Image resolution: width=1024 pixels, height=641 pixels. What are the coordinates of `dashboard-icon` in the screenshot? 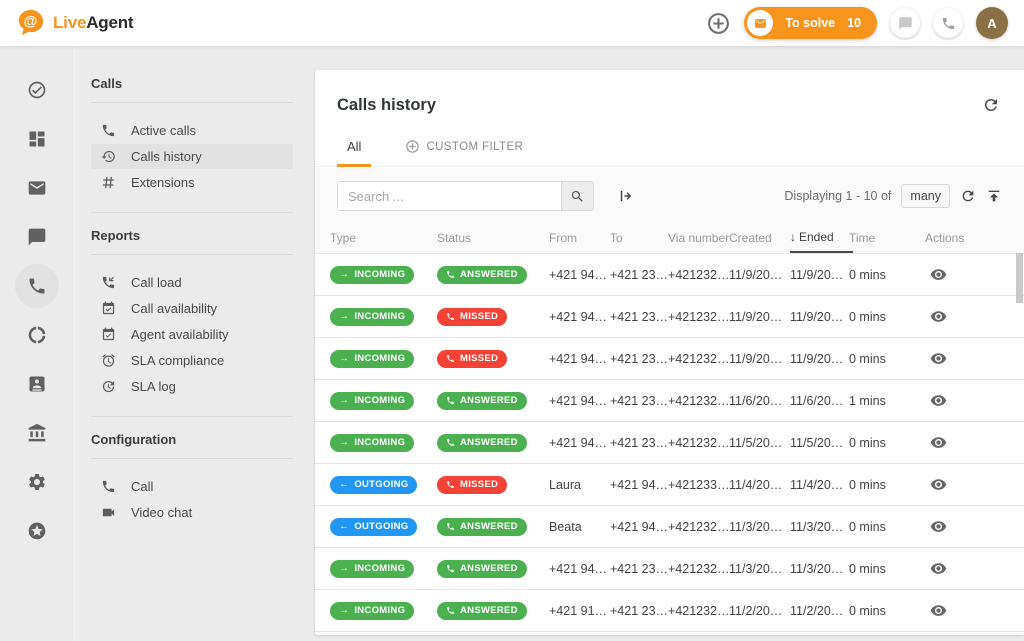 It's located at (37, 139).